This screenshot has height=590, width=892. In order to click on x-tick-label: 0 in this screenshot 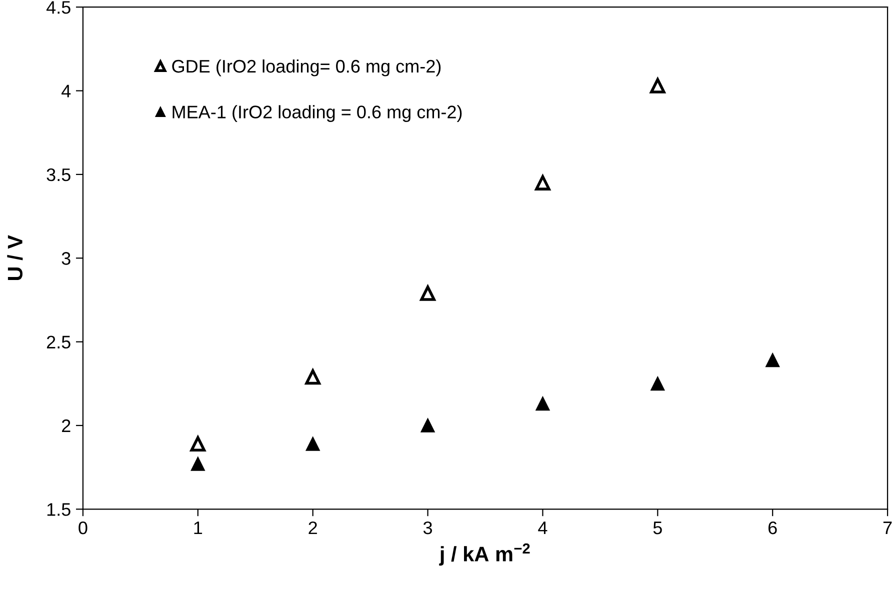, I will do `click(83, 527)`.